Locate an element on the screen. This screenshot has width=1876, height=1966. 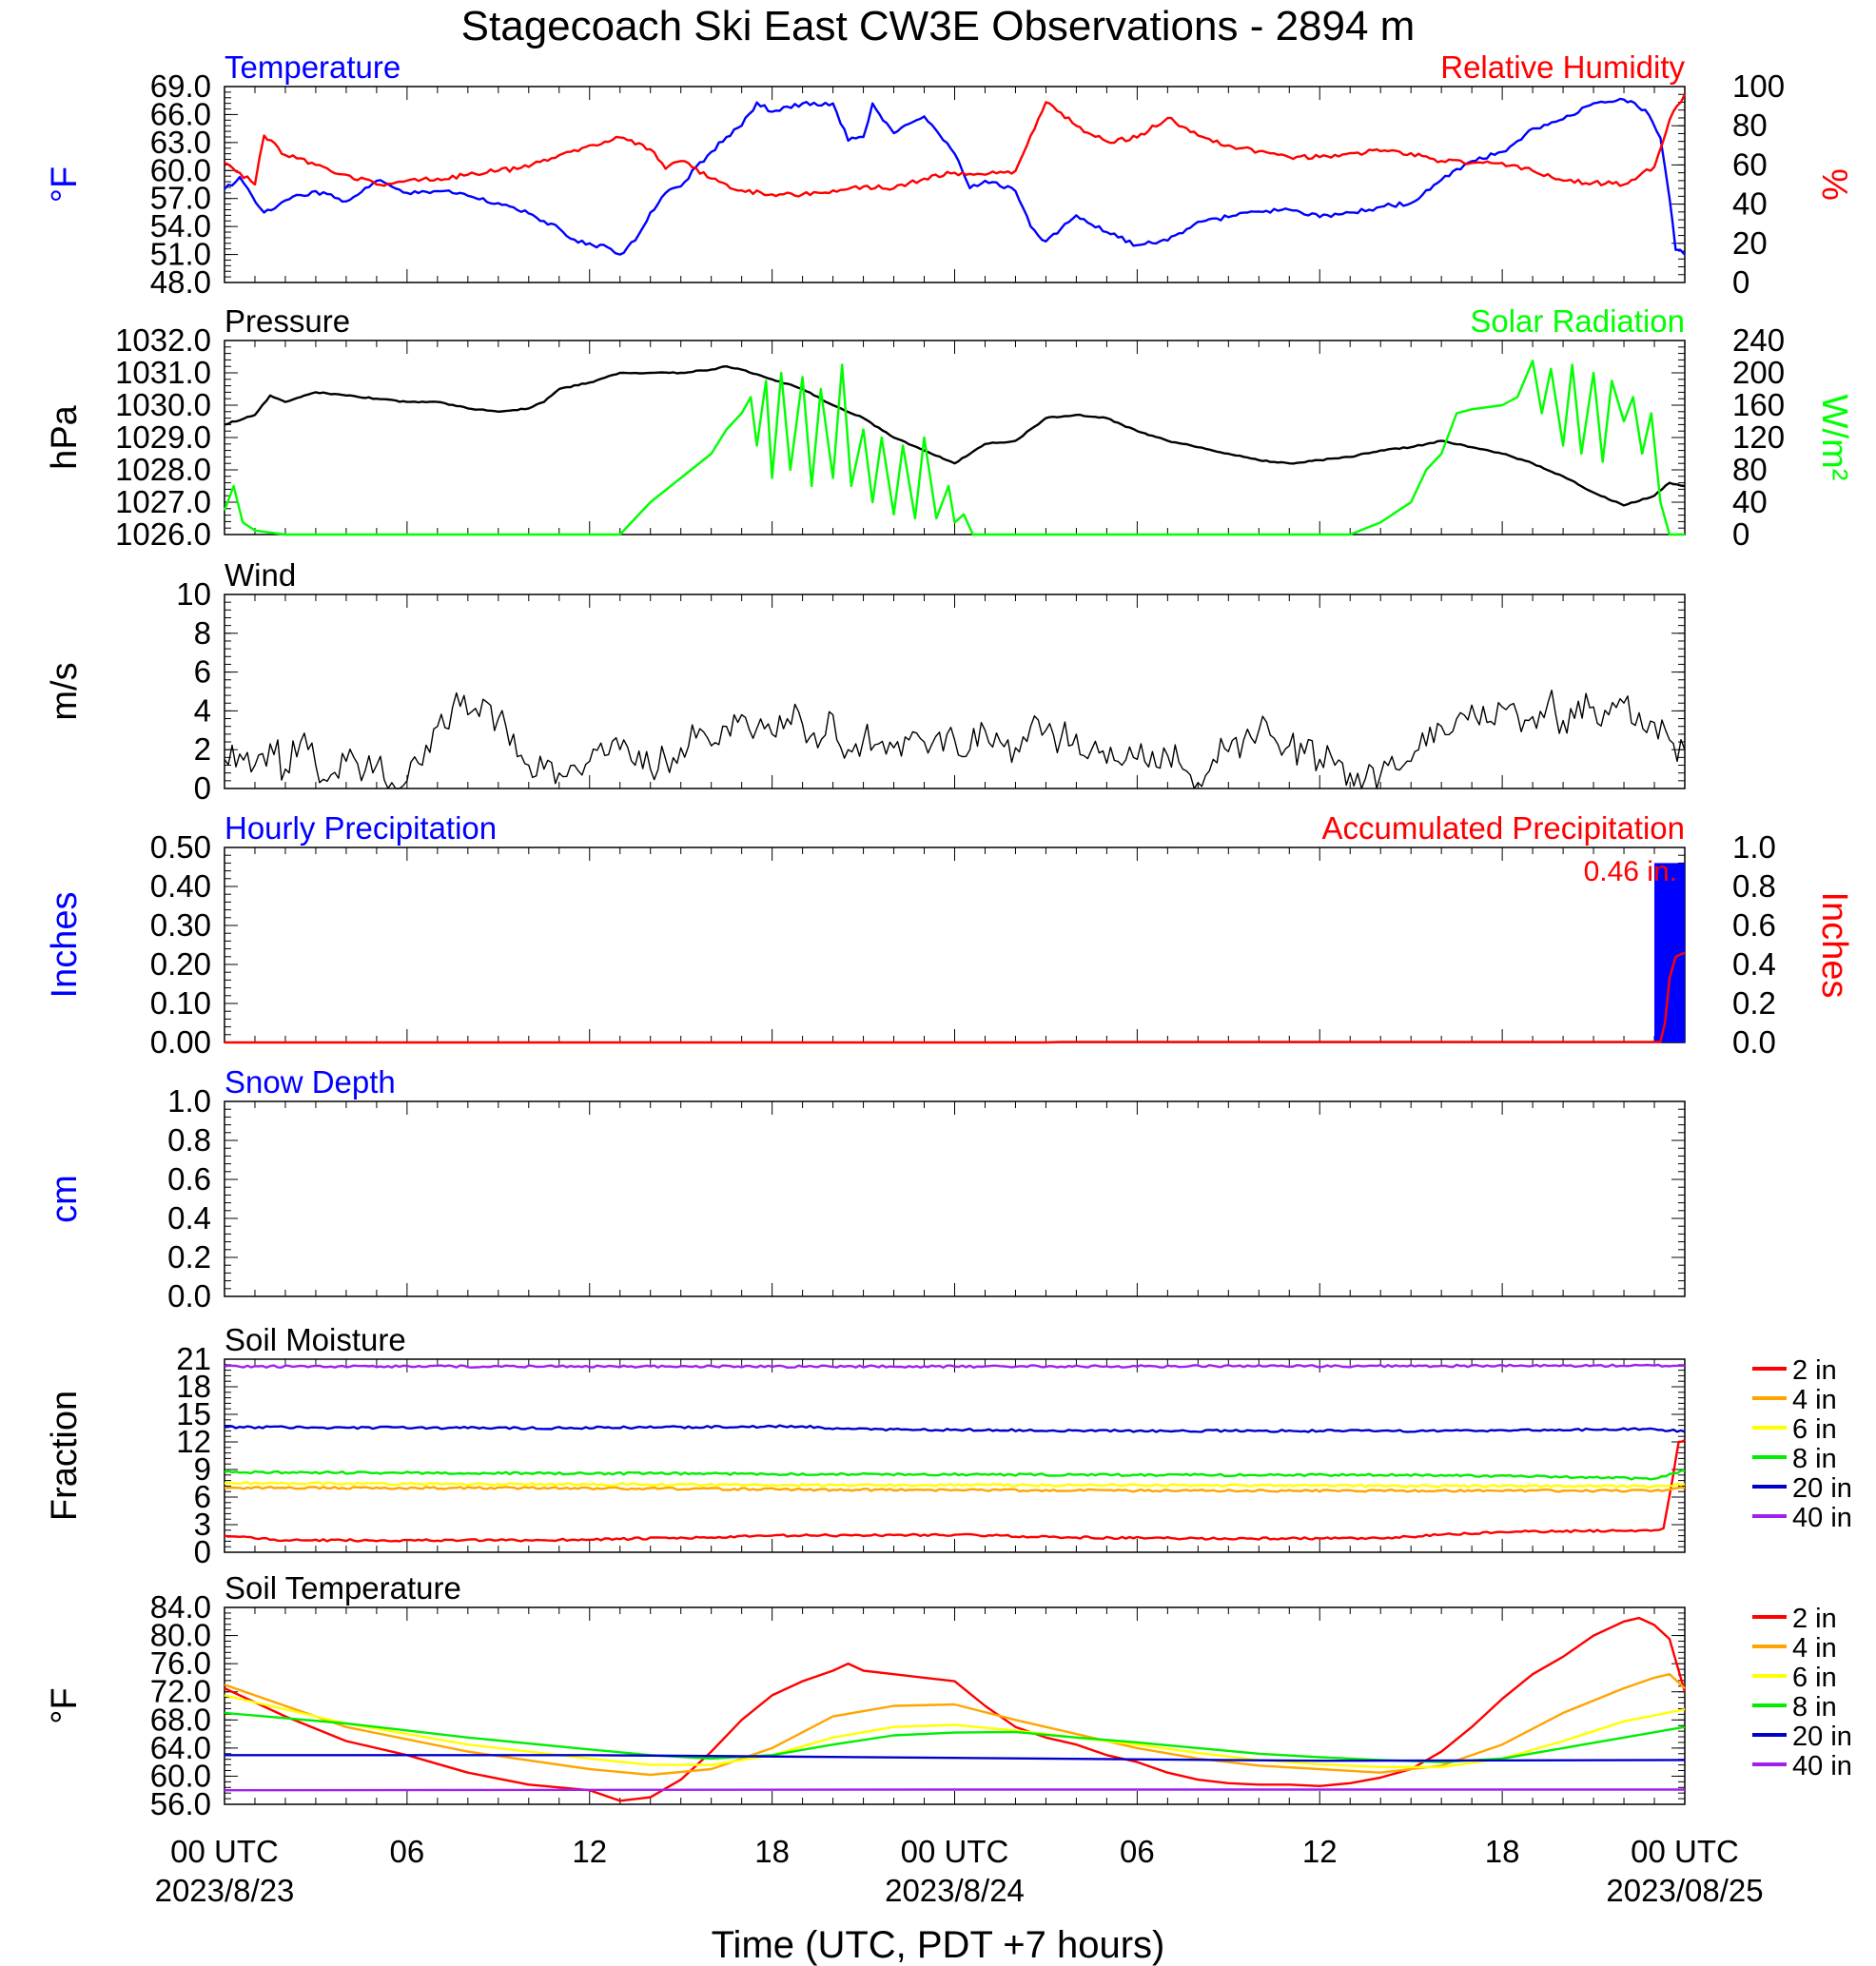
series-line-relative-humidity is located at coordinates (955, 145).